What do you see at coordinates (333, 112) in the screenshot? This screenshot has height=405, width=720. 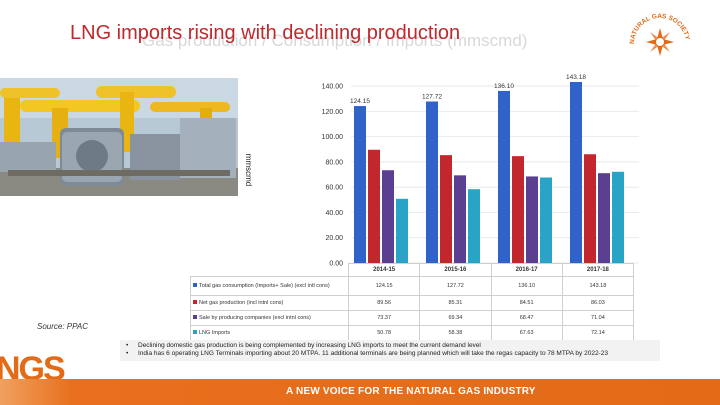 I see `y-tick-label: 120.00` at bounding box center [333, 112].